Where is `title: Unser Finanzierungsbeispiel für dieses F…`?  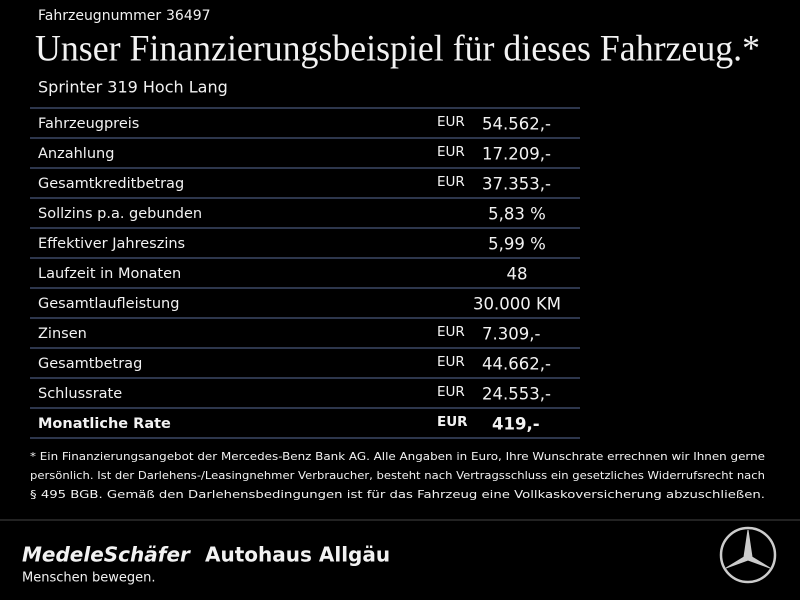
title: Unser Finanzierungsbeispiel für dieses F… is located at coordinates (397, 48).